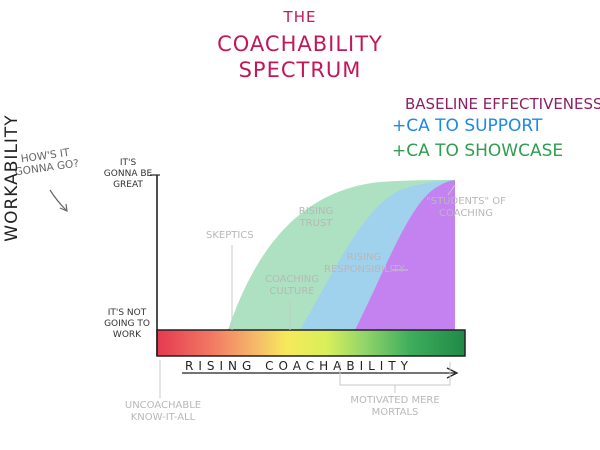 This screenshot has height=450, width=600. Describe the element at coordinates (316, 217) in the screenshot. I see `annotation-rising-trust: RISING TRUST` at that location.